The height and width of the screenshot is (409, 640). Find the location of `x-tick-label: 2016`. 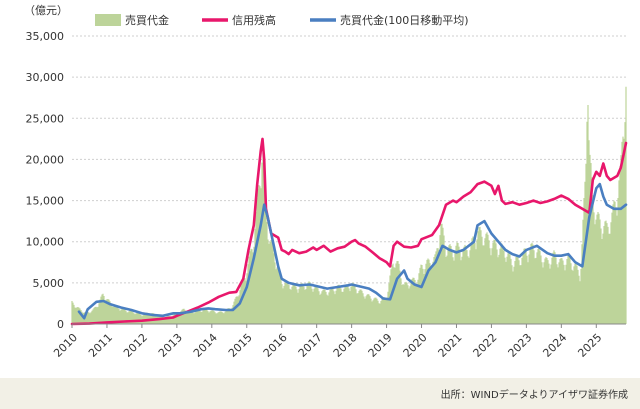

x-tick-label: 2016 is located at coordinates (275, 345).